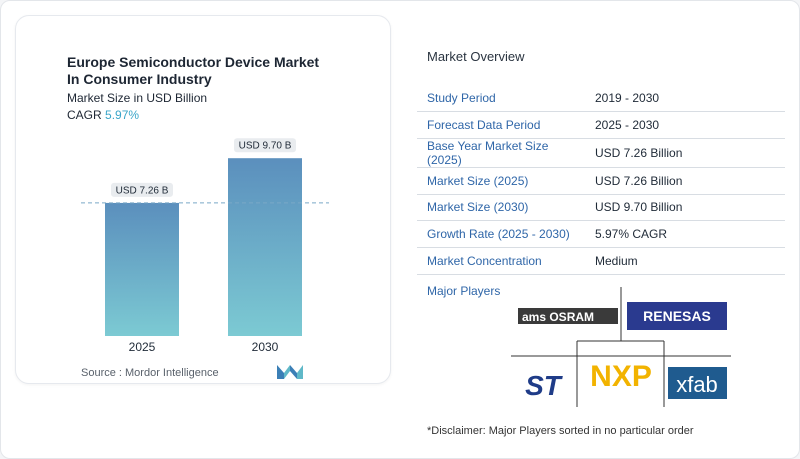 Image resolution: width=800 pixels, height=459 pixels. I want to click on st-logo: ST, so click(543, 385).